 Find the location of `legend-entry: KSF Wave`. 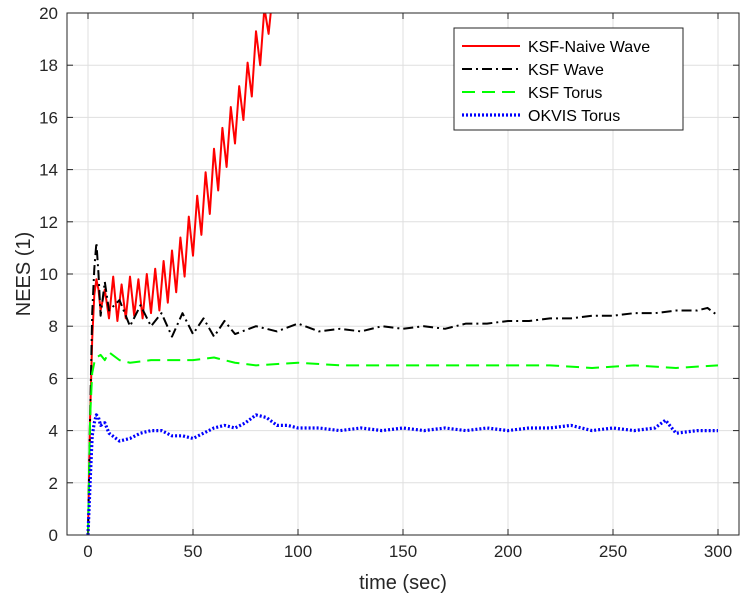

legend-entry: KSF Wave is located at coordinates (566, 70).